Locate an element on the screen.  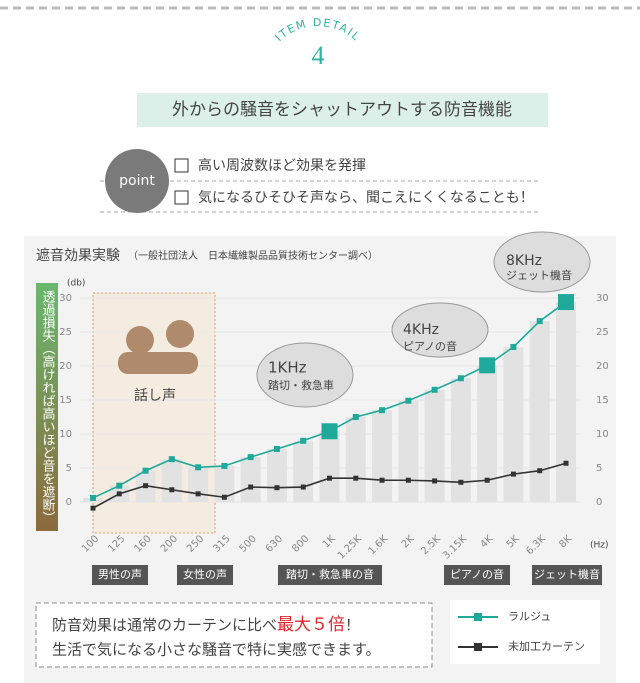
chart-title: 遮音効果実験 is located at coordinates (78, 255).